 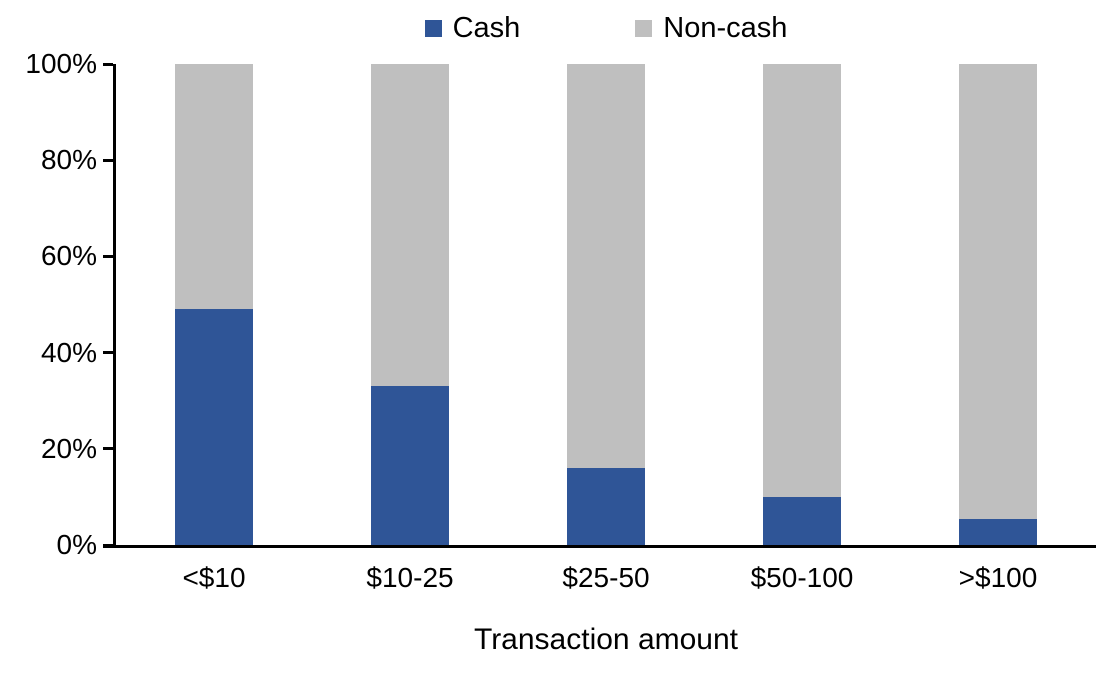 What do you see at coordinates (214, 577) in the screenshot?
I see `x-axis-label-10: <$10` at bounding box center [214, 577].